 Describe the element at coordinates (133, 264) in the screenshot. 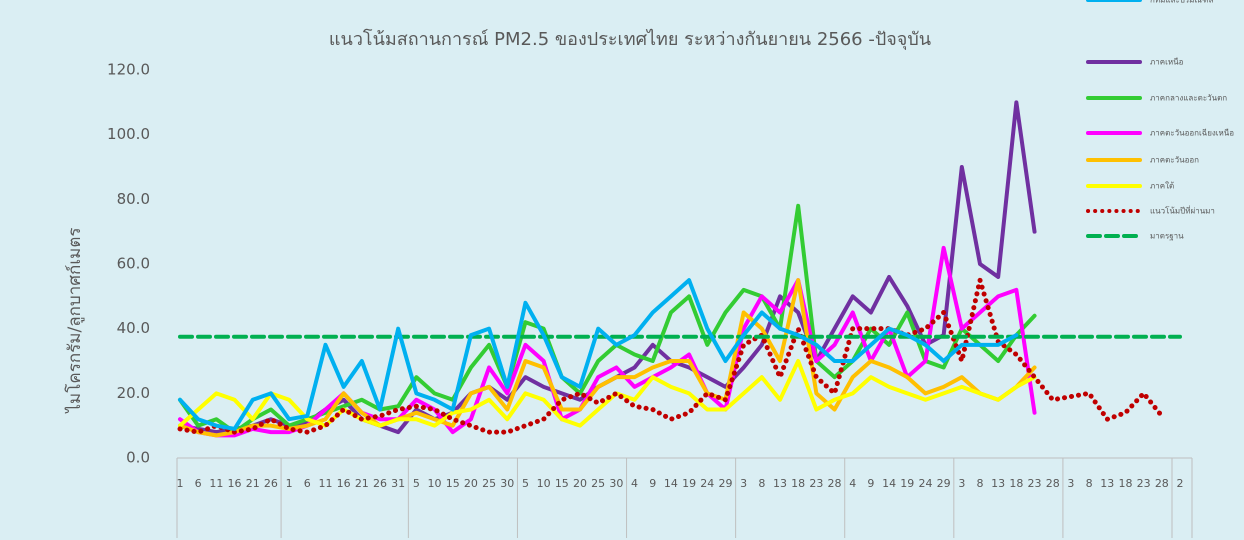

I see `y-tick-label: 60.0` at that location.